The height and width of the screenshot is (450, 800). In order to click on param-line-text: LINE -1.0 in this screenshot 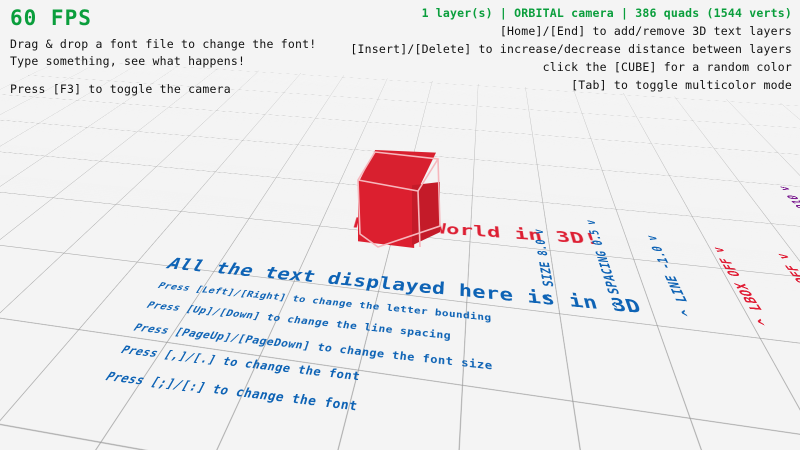, I will do `click(670, 274)`.